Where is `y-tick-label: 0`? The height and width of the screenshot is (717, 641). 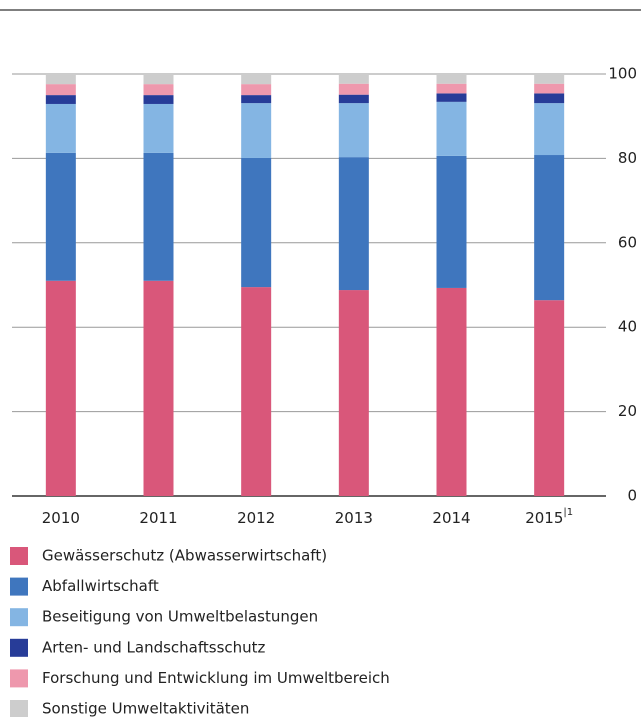
y-tick-label: 0 is located at coordinates (632, 496).